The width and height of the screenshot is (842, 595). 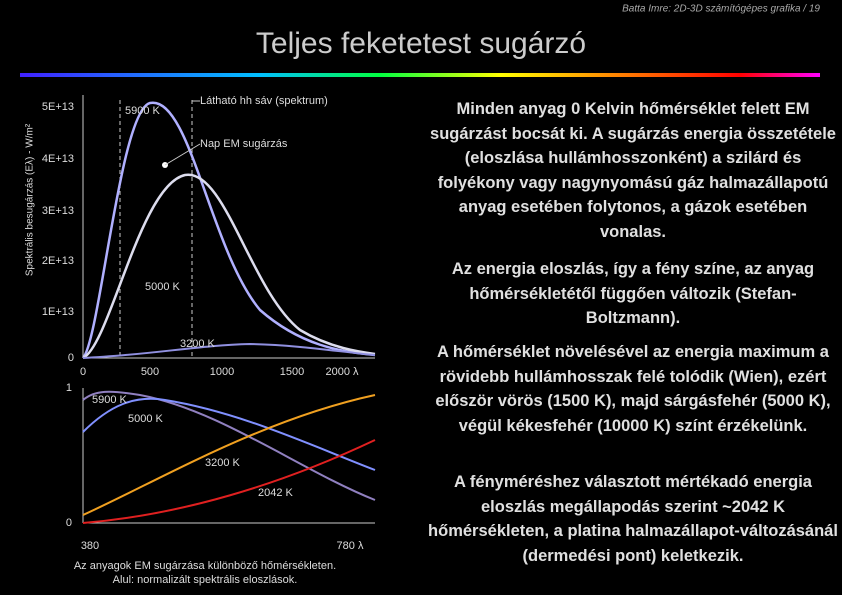 I want to click on x-tick-label: 0, so click(x=83, y=372).